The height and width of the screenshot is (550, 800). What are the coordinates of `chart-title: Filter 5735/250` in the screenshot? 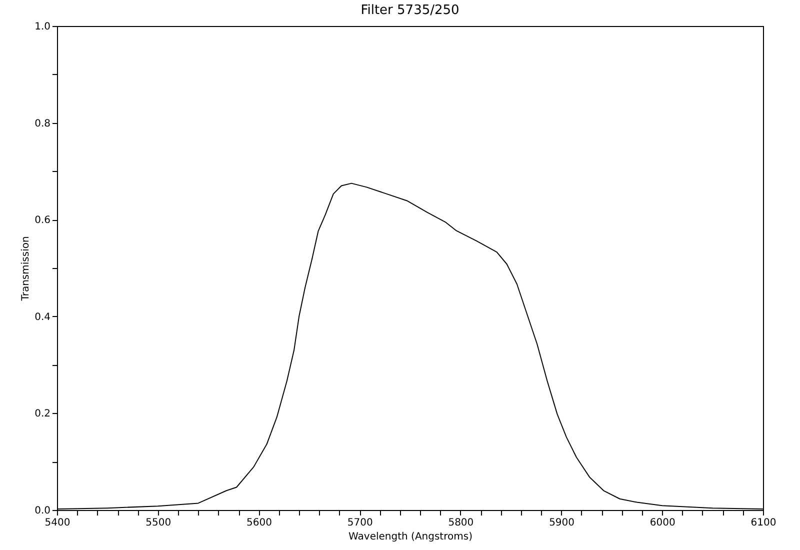 It's located at (410, 10).